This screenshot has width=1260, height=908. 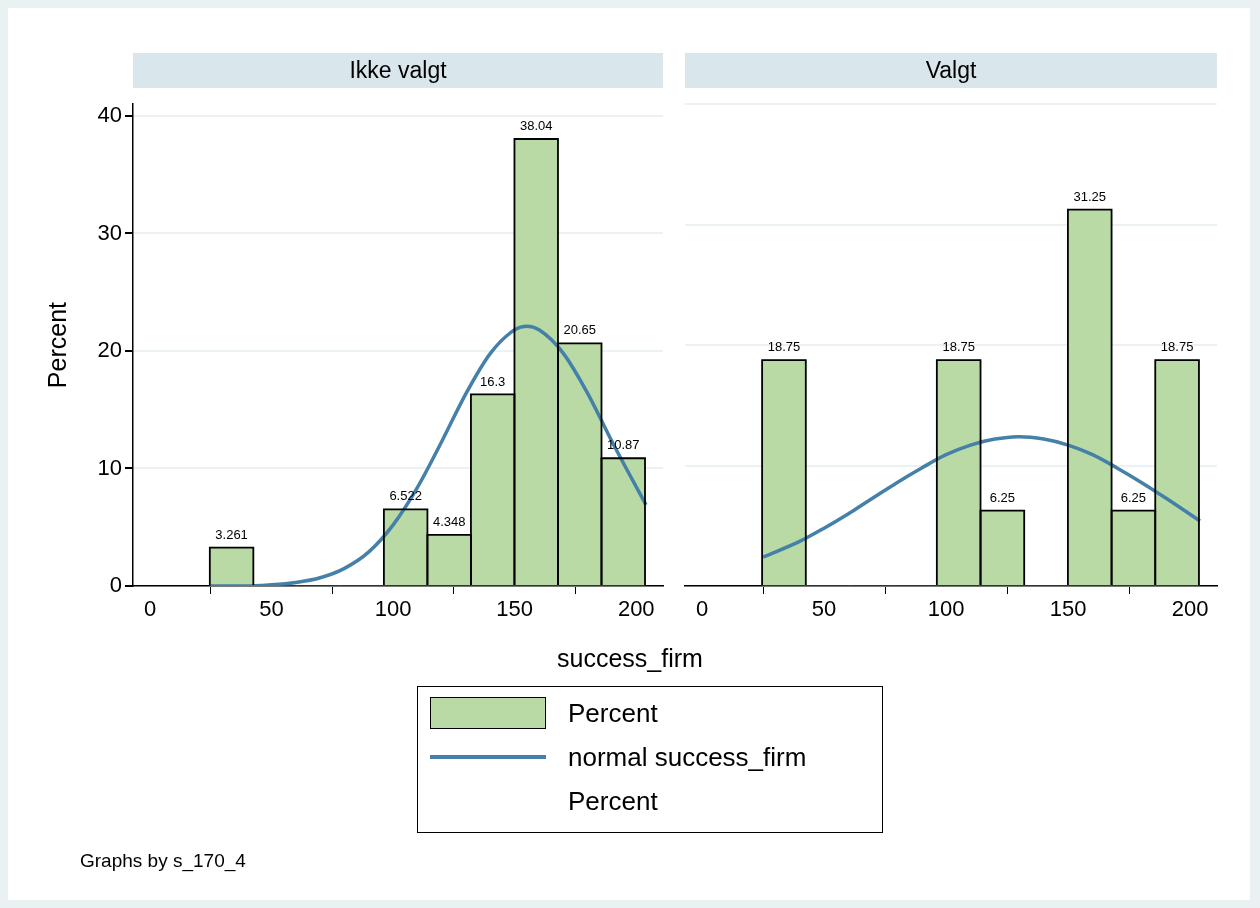 What do you see at coordinates (449, 521) in the screenshot?
I see `data-label: 4.348` at bounding box center [449, 521].